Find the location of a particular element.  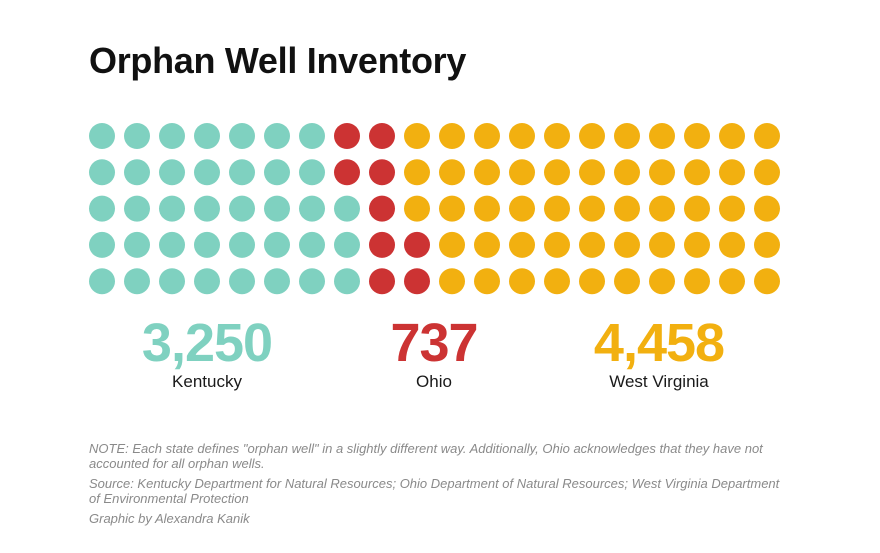

stat-label-west-virginia: West Virginia is located at coordinates (659, 381).